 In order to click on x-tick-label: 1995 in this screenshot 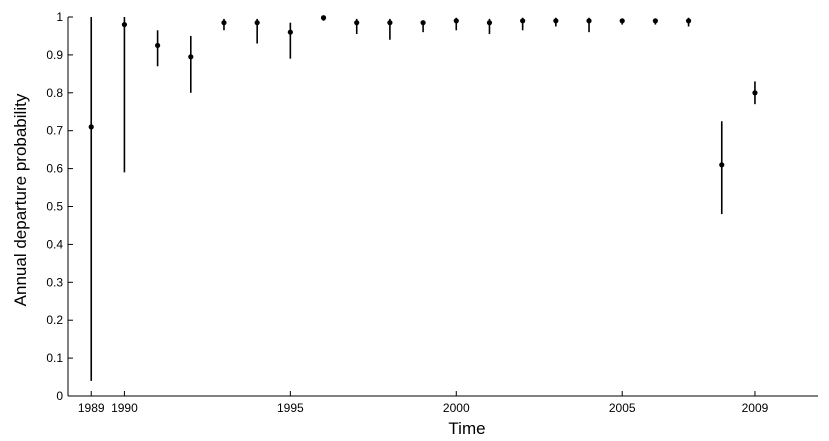, I will do `click(290, 408)`.